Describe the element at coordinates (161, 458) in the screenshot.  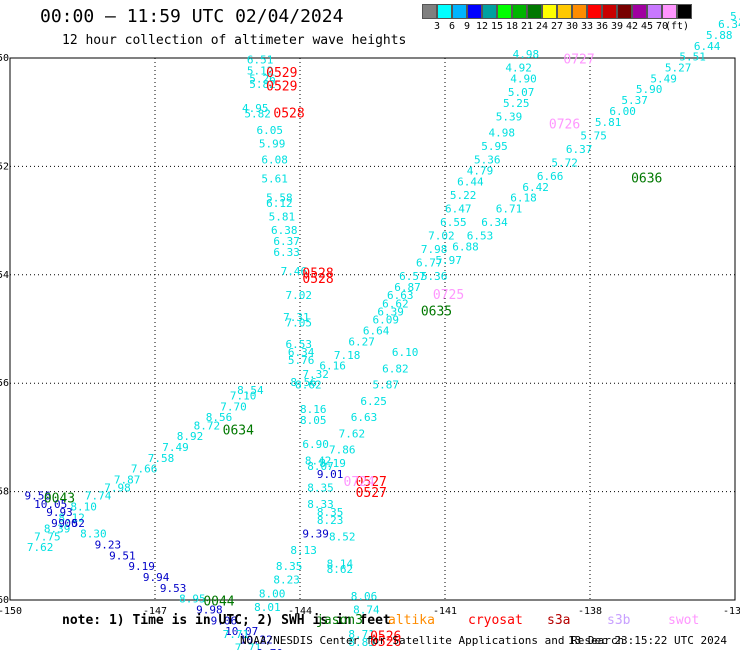
I see `wave-height-label: 7.58` at that location.